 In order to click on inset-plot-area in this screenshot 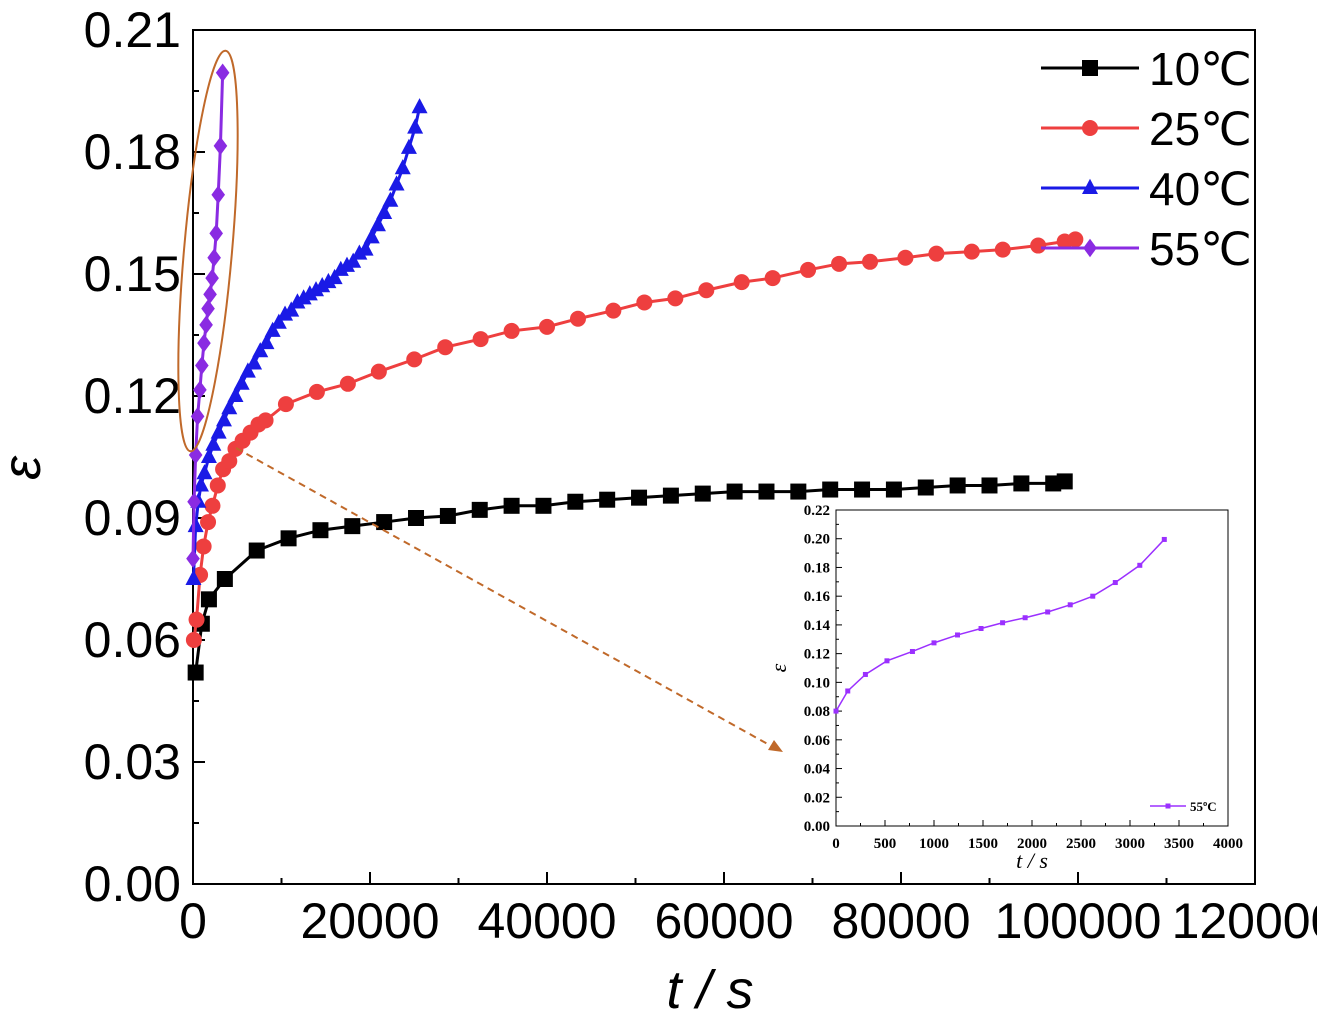, I will do `click(1032, 668)`.